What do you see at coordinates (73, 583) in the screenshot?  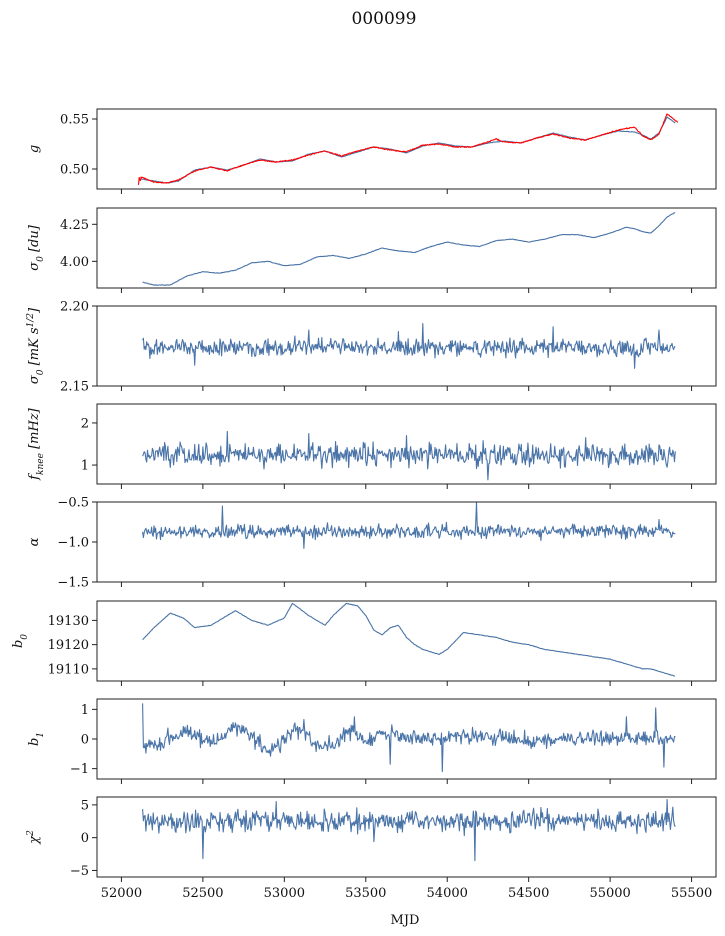 I see `y-tick-label-alpha-0: −1.5` at bounding box center [73, 583].